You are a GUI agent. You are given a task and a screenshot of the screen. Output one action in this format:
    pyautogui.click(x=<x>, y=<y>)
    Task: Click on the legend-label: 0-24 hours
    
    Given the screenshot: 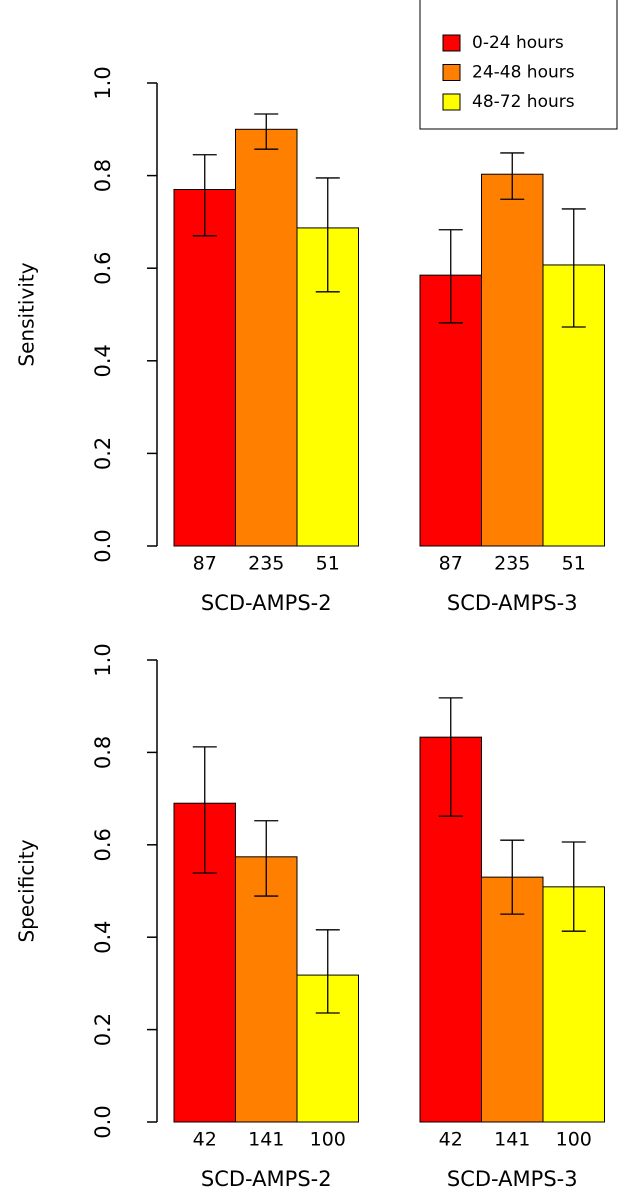 What is the action you would take?
    pyautogui.click(x=518, y=43)
    